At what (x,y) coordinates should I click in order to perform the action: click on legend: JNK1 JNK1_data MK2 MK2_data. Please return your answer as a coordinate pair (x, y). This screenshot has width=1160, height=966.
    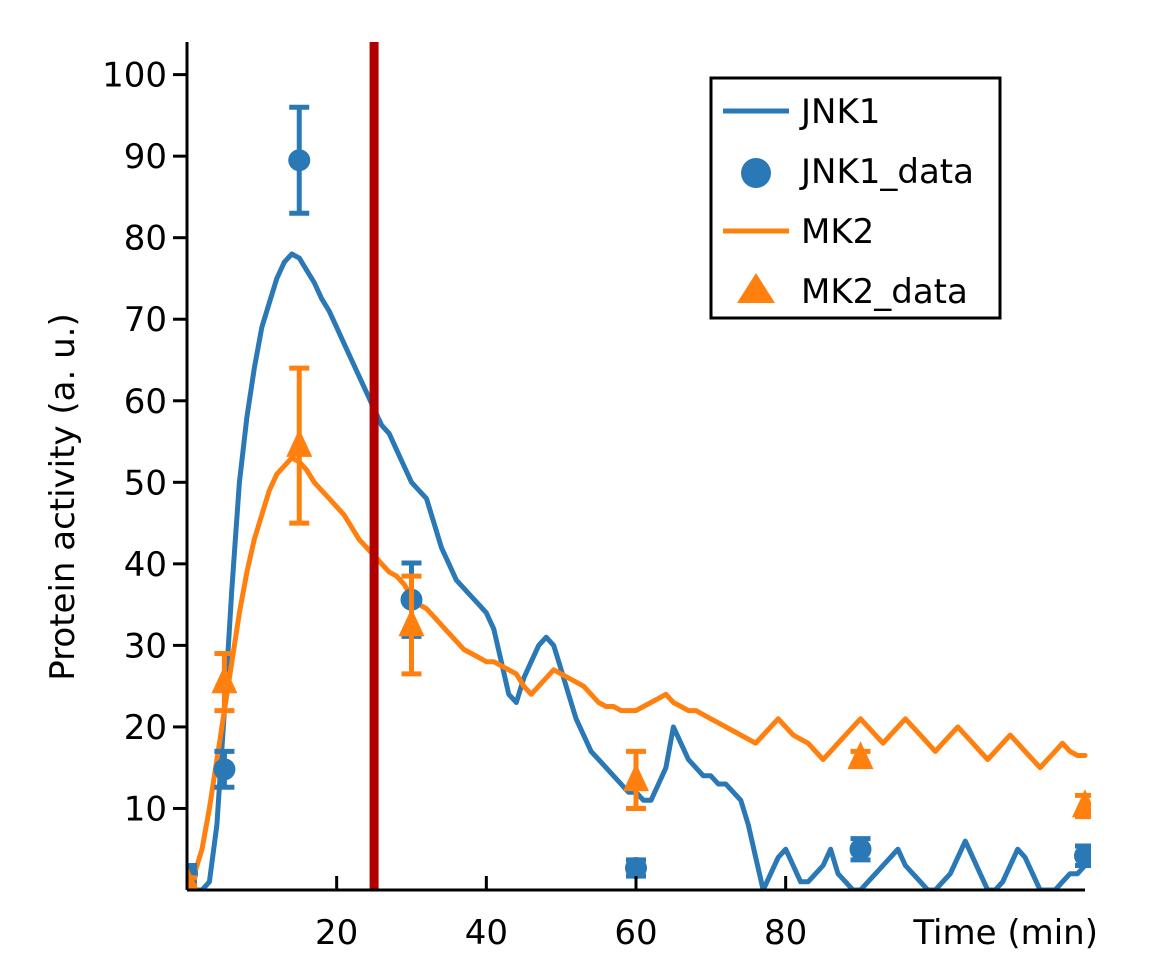
    Looking at the image, I should click on (855, 198).